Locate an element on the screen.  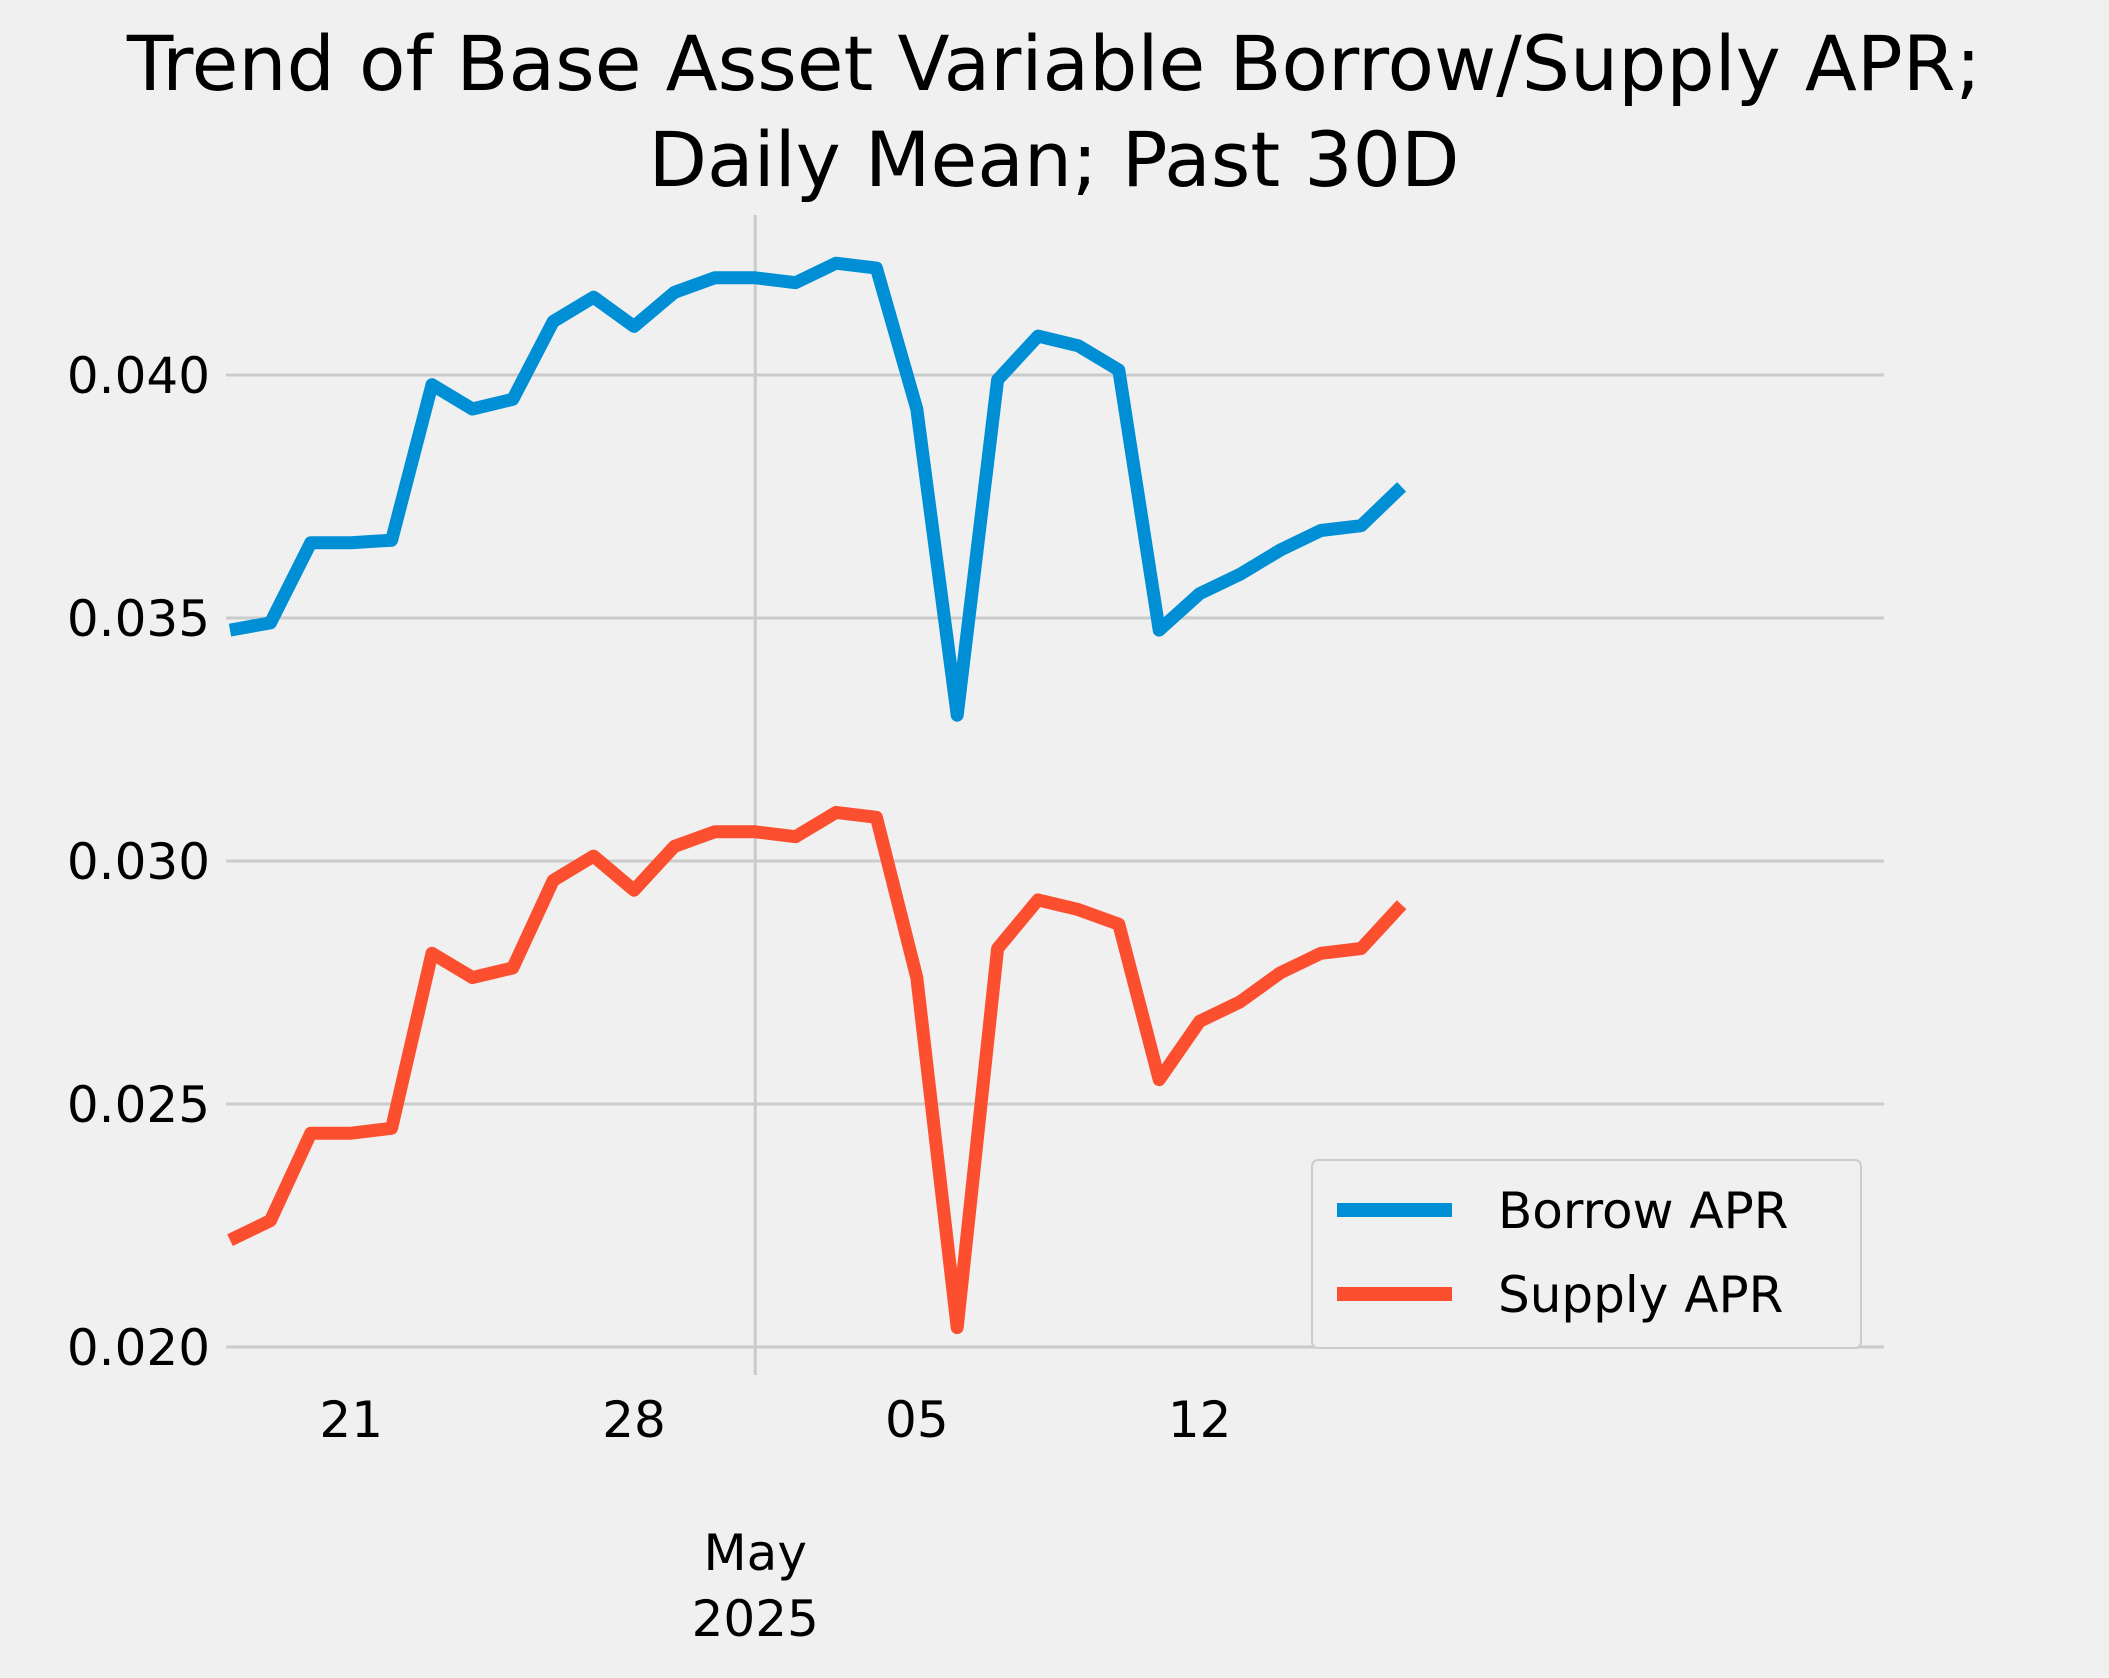
y-axis: 0.020 0.025 0.030 0.035 0.040 is located at coordinates (138, 862).